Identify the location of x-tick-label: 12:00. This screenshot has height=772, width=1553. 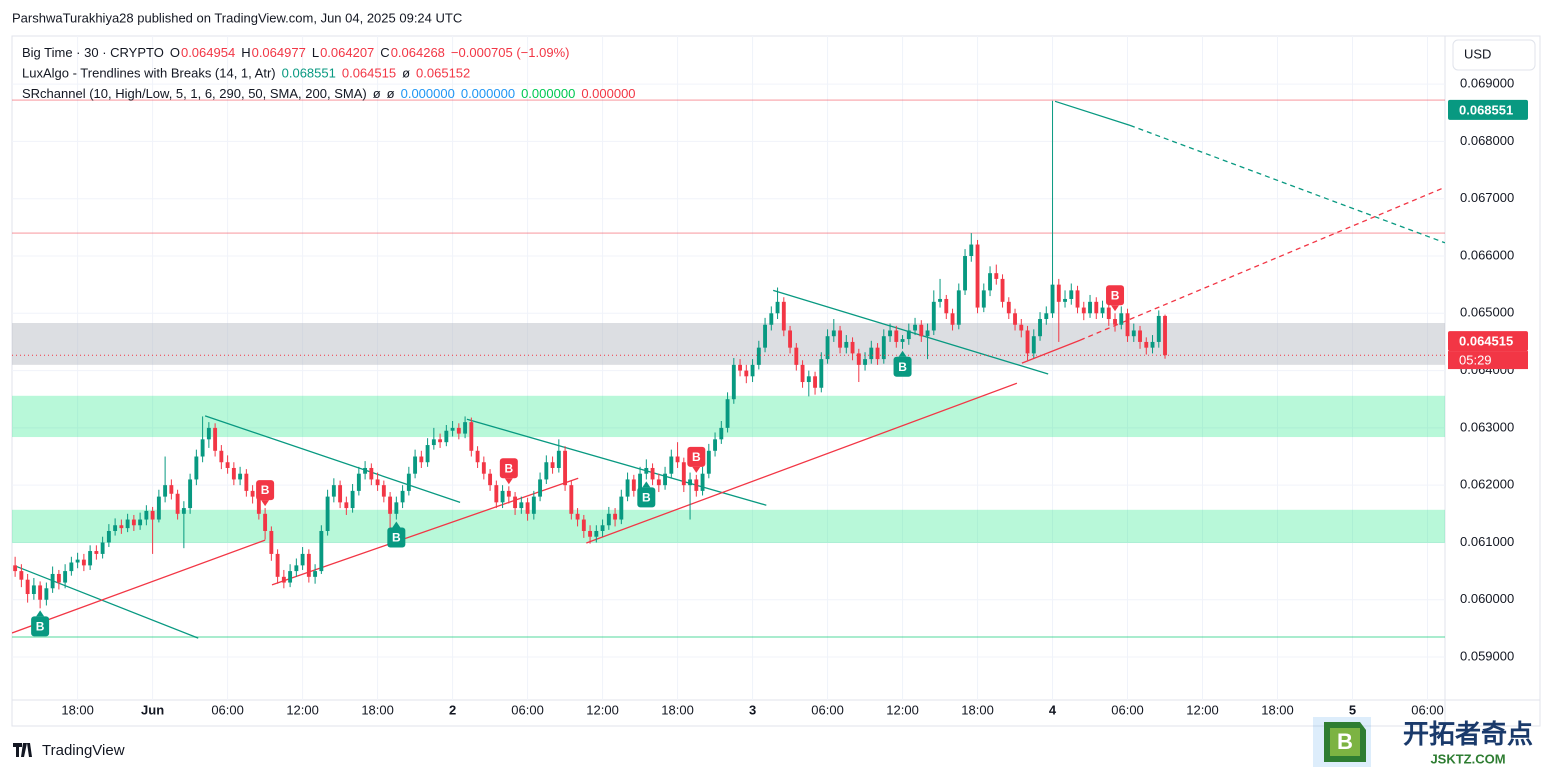
(1202, 709).